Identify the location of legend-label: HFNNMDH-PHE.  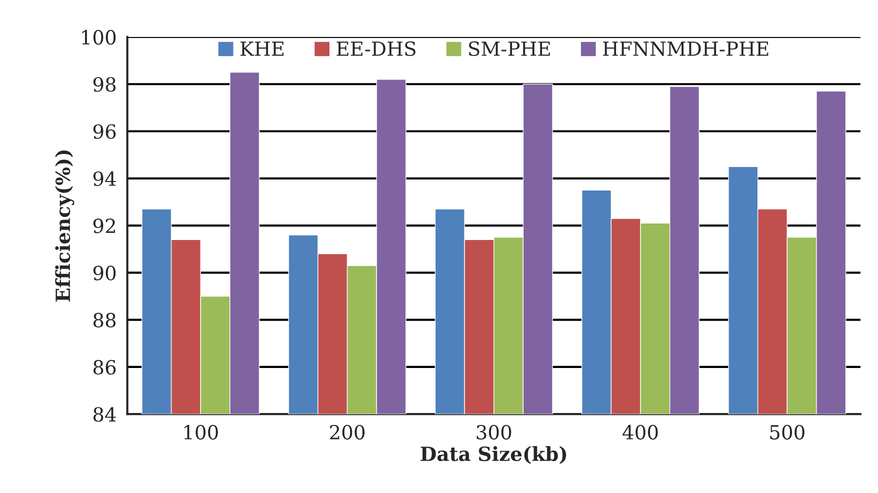
(685, 49).